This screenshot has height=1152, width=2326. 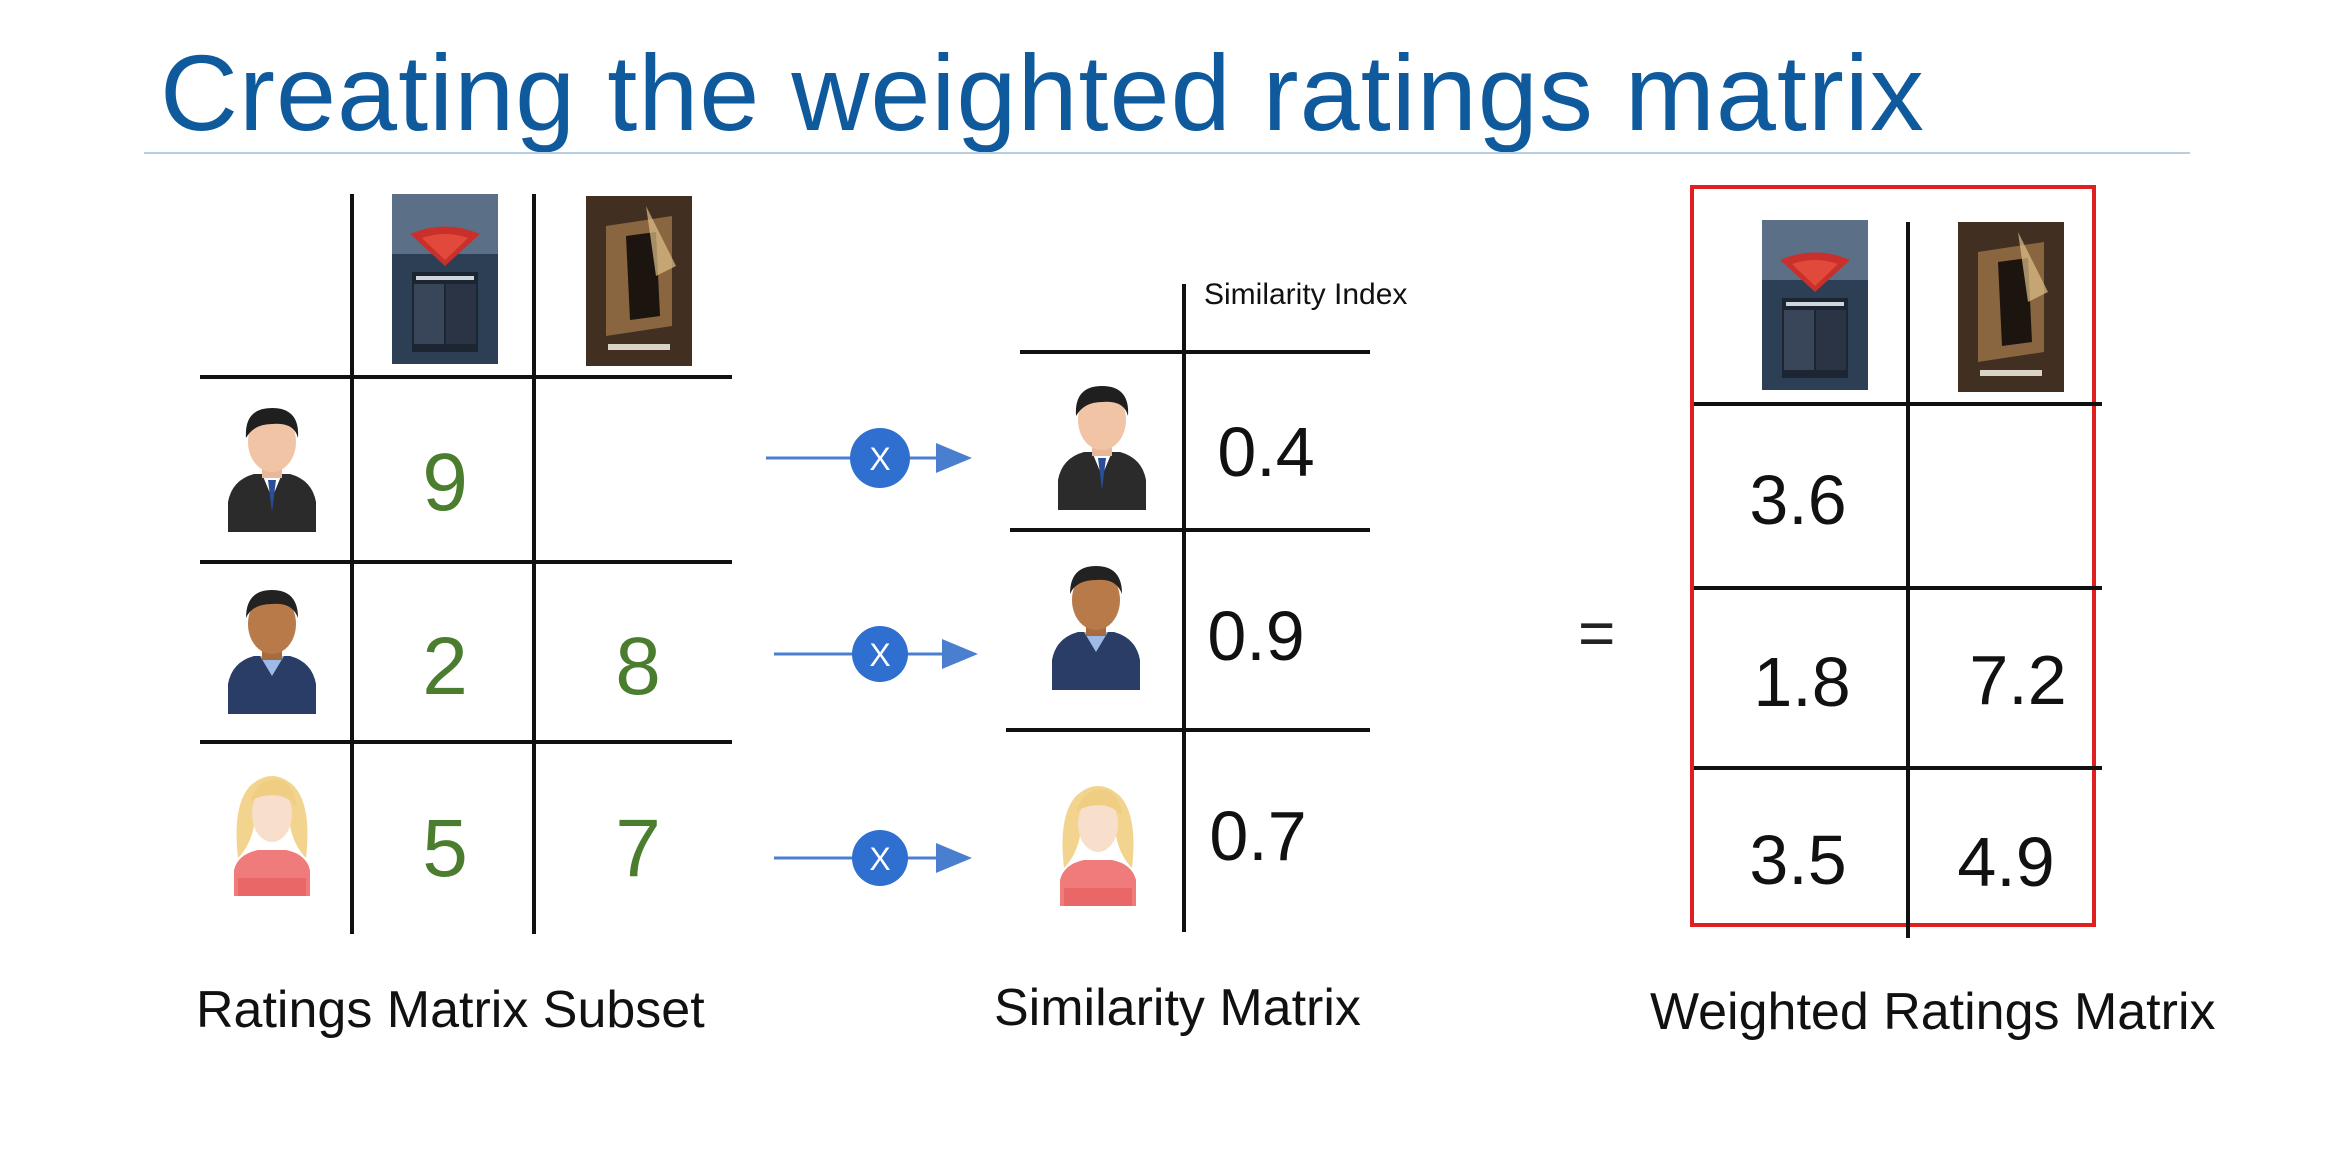 I want to click on weighted-grid-line-h1, so click(x=1898, y=404).